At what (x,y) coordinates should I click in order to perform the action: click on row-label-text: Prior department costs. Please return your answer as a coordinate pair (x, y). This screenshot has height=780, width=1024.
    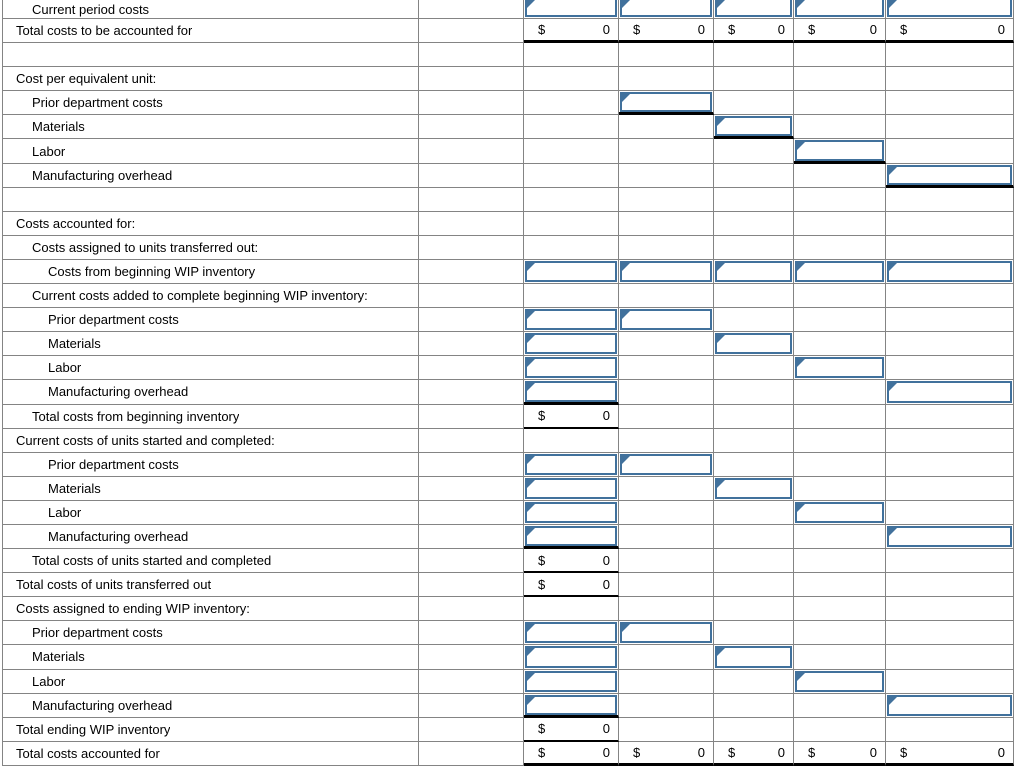
    Looking at the image, I should click on (113, 320).